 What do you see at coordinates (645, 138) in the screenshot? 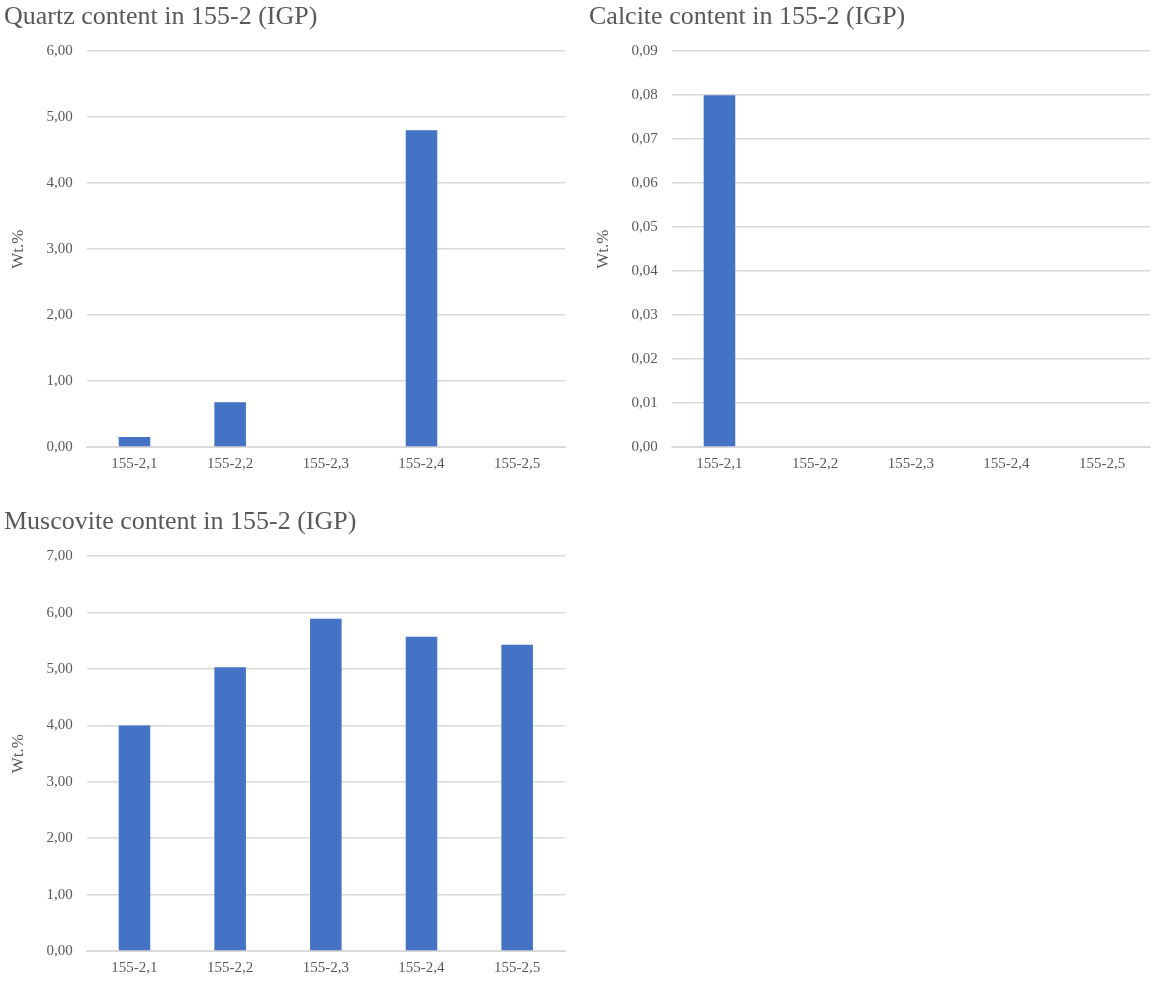
I see `y-tick-label: 0,07` at bounding box center [645, 138].